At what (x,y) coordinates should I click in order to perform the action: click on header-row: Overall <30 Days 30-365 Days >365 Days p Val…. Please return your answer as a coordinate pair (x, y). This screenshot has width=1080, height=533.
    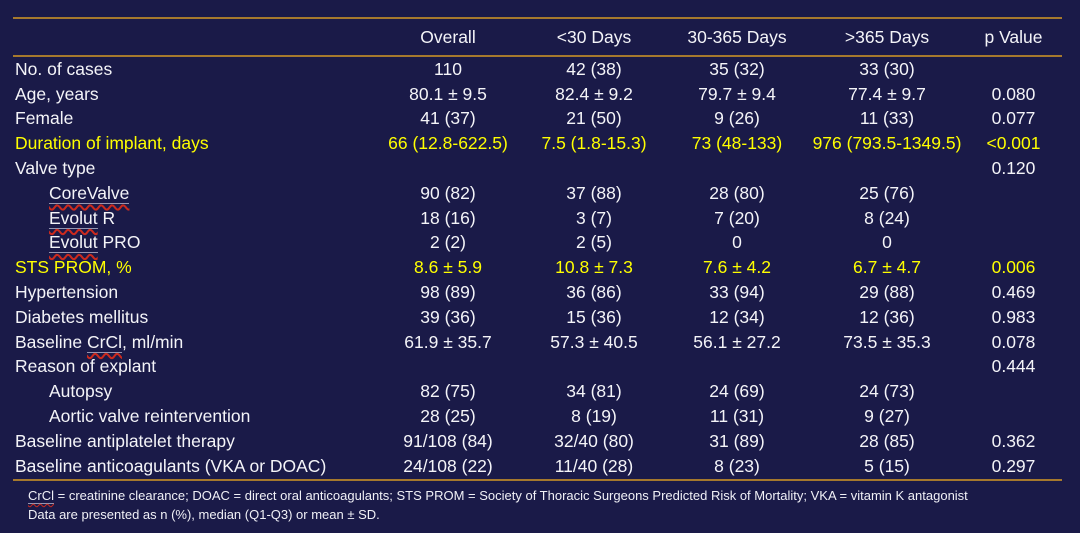
    Looking at the image, I should click on (537, 37).